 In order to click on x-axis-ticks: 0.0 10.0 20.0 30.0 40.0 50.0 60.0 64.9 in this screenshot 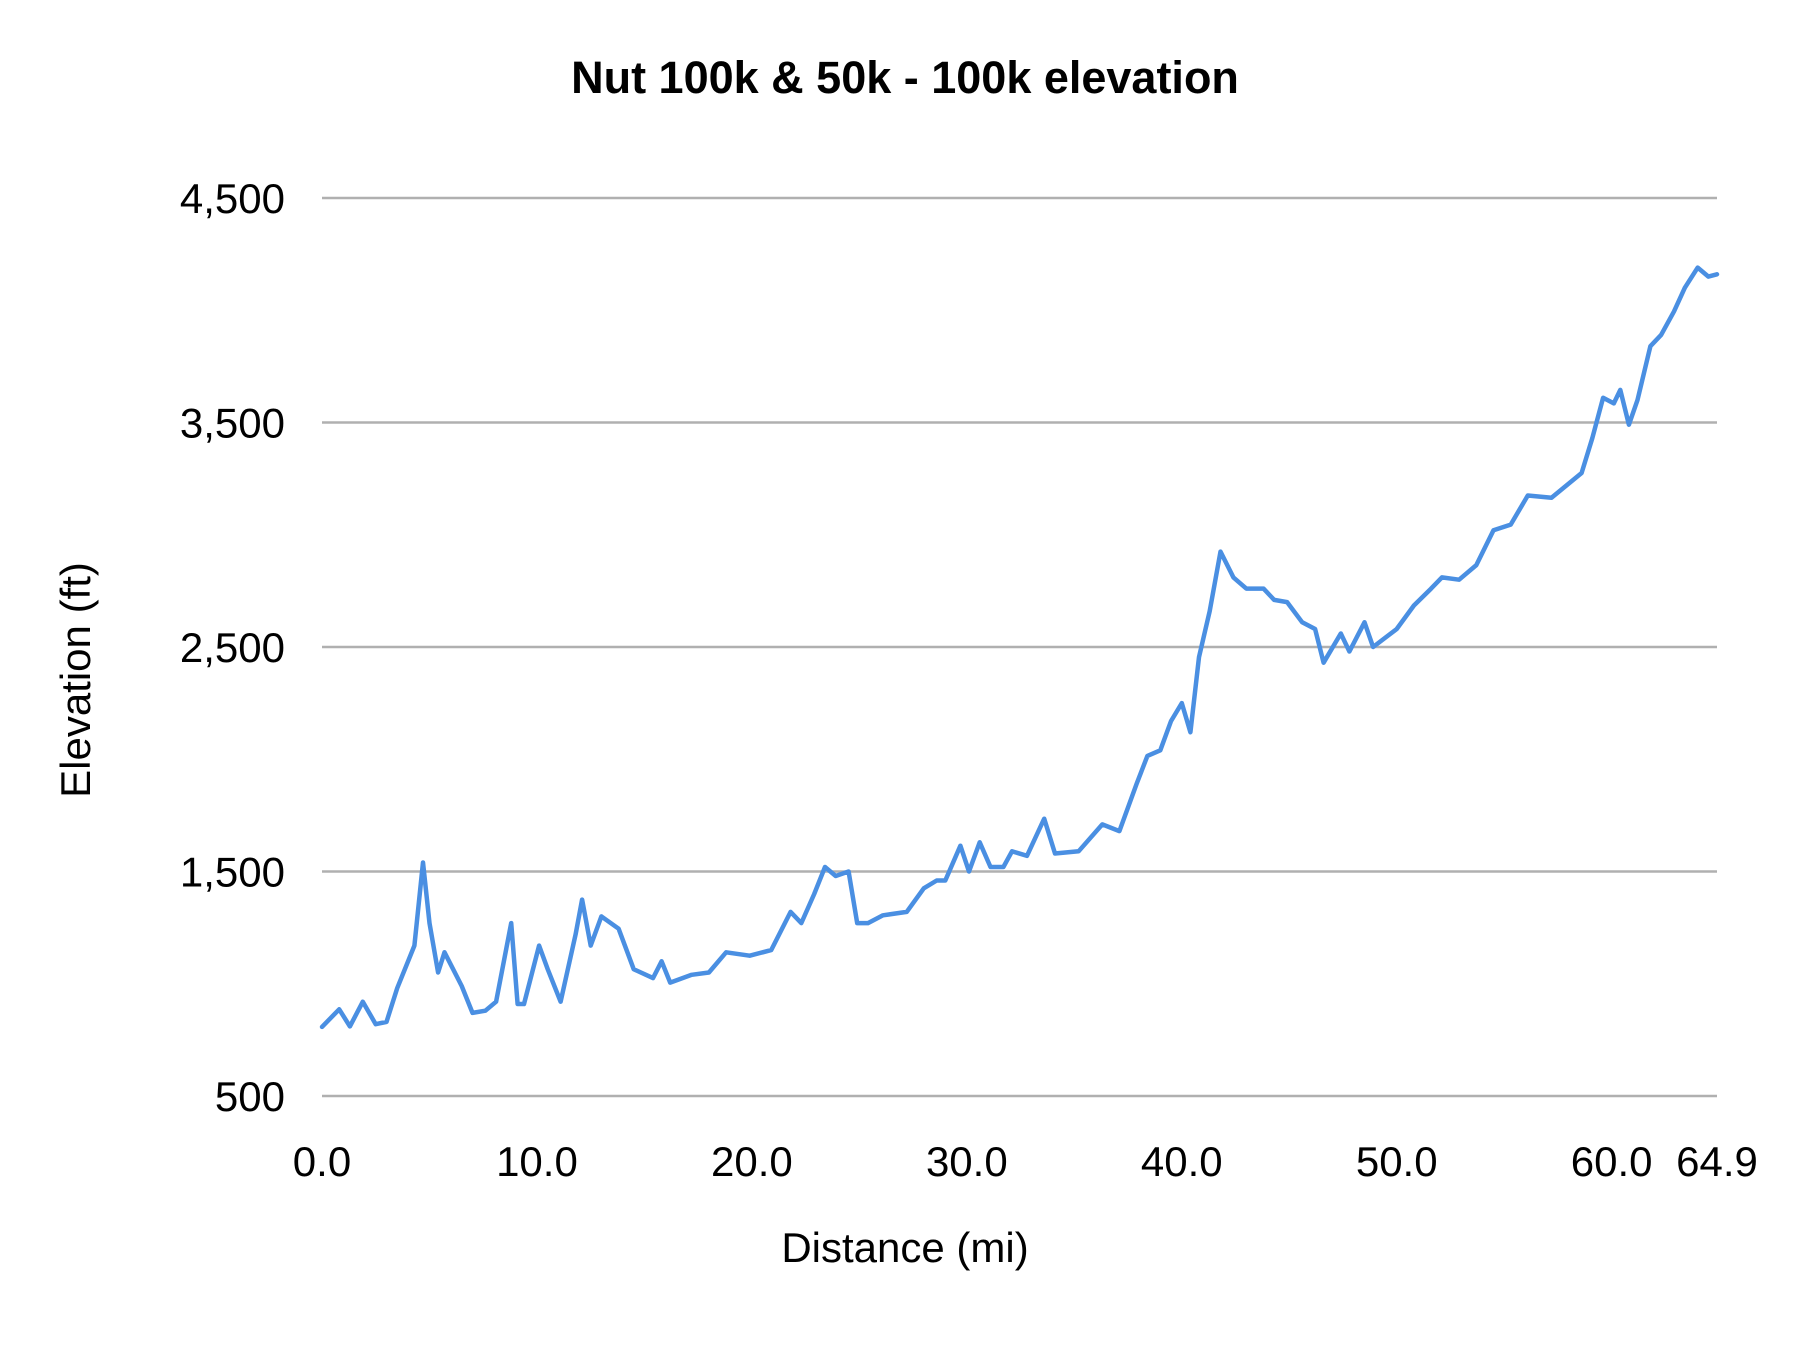, I will do `click(1025, 1161)`.